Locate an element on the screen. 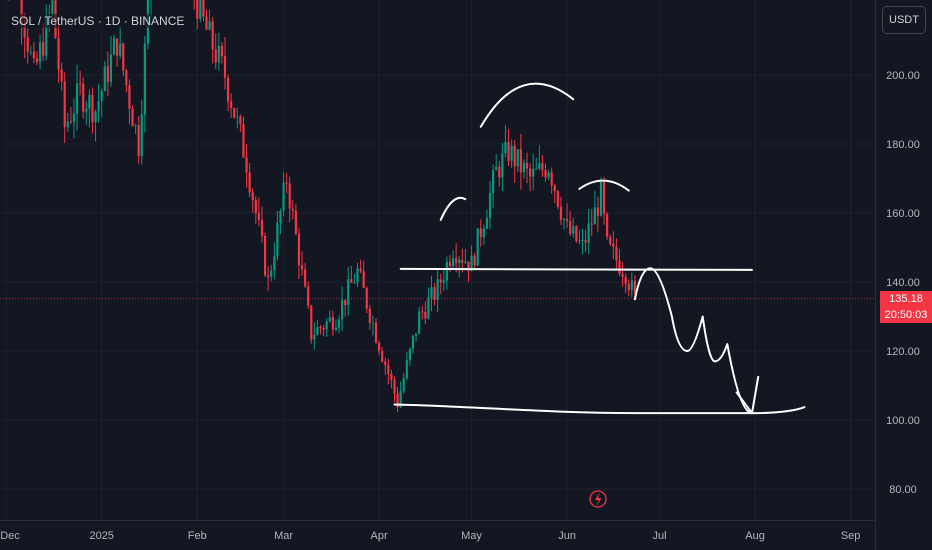 The width and height of the screenshot is (932, 550). price-tick-label: 120.00 is located at coordinates (903, 352).